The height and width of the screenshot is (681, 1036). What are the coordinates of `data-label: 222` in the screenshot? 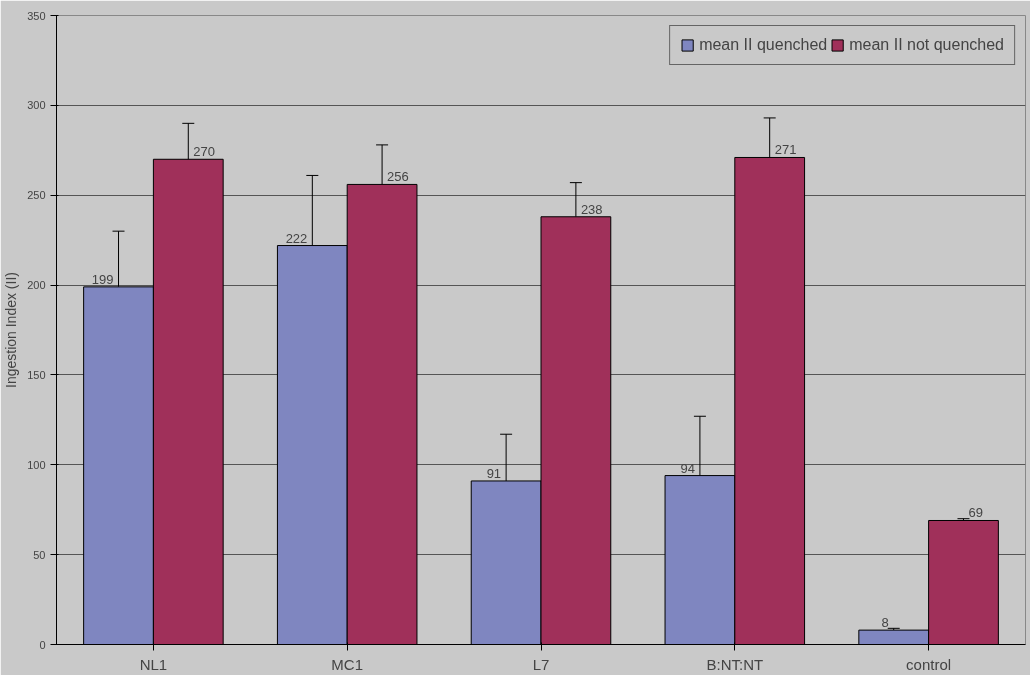 It's located at (296, 238).